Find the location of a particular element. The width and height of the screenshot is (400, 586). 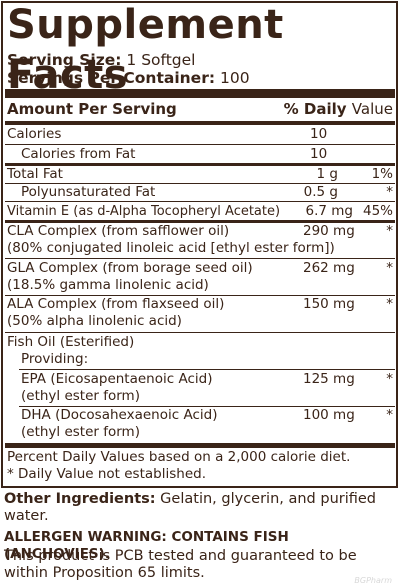

other-ingredients-text: Gelatin, glycerin, and purified water. is located at coordinates (190, 507).